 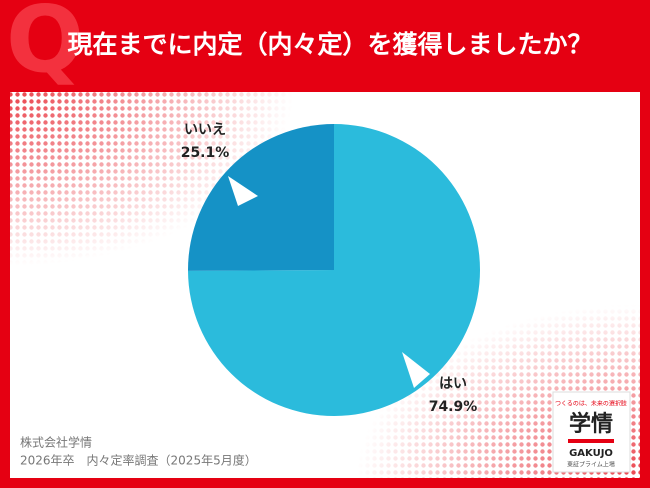 What do you see at coordinates (591, 404) in the screenshot?
I see `logo-tagline: つくるのは、未来の選択肢` at bounding box center [591, 404].